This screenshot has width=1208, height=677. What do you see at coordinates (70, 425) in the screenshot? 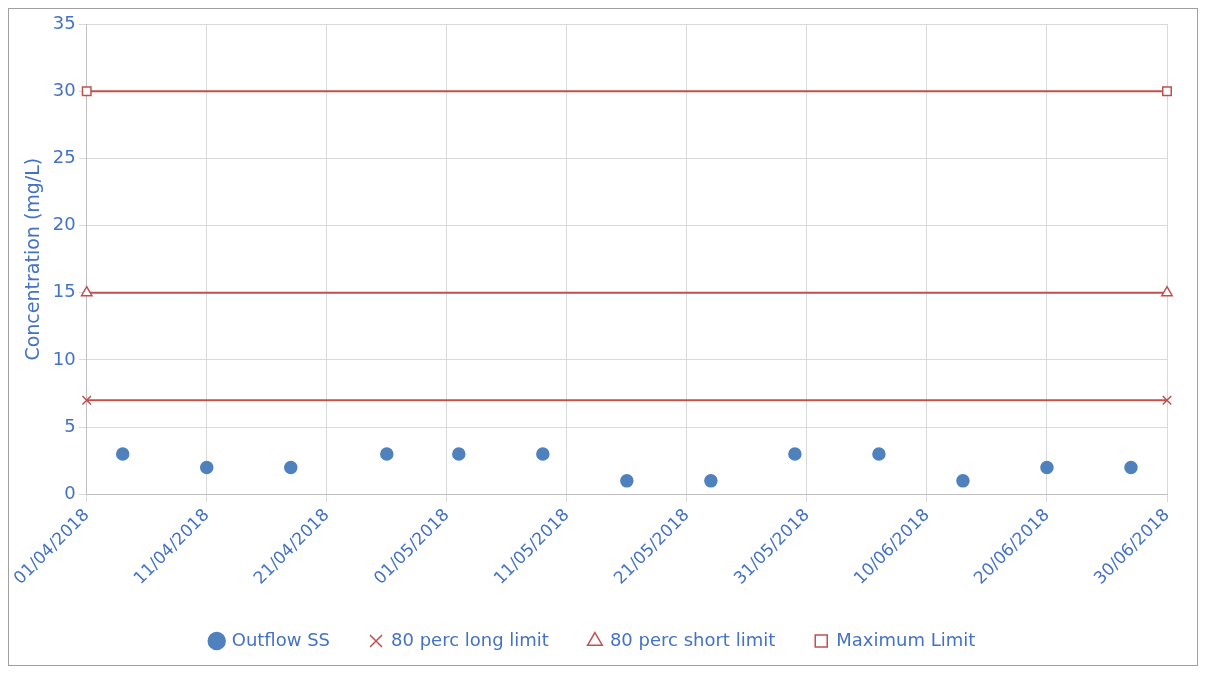
I see `y-tick-label: 5` at bounding box center [70, 425].